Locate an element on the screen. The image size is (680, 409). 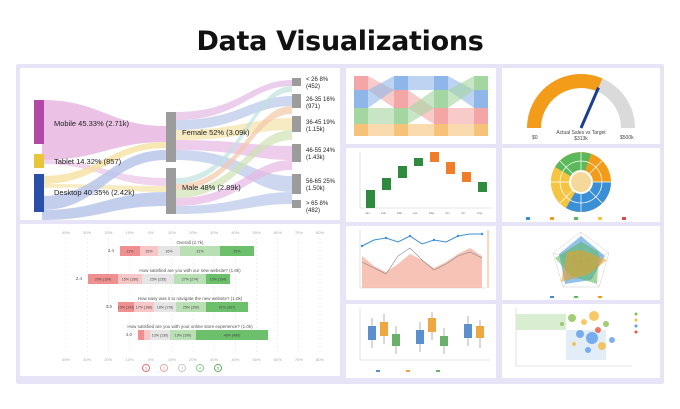
sankey-mid-label: Female 52% (3.09k) is located at coordinates (216, 132).